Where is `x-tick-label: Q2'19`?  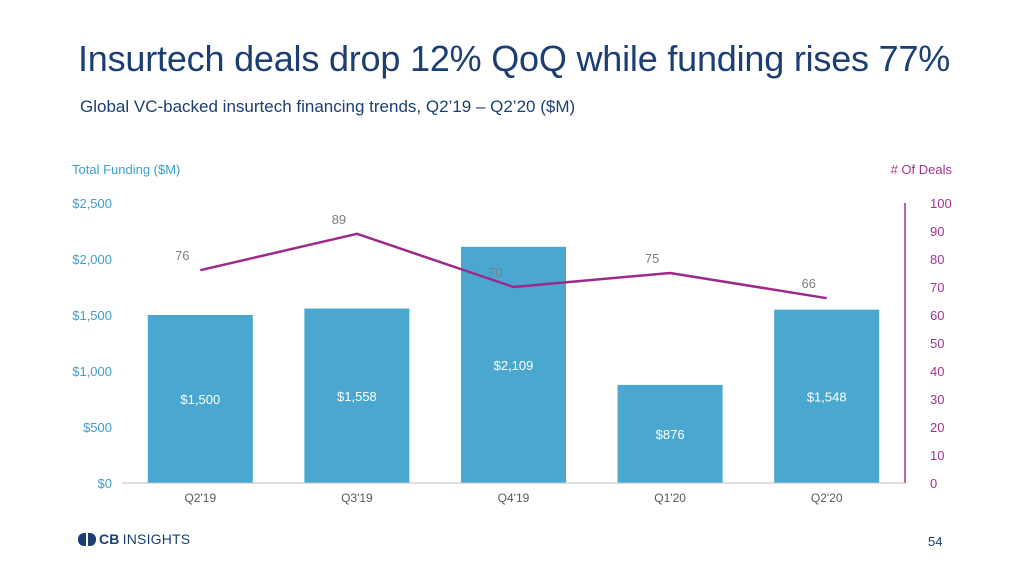 x-tick-label: Q2'19 is located at coordinates (200, 498).